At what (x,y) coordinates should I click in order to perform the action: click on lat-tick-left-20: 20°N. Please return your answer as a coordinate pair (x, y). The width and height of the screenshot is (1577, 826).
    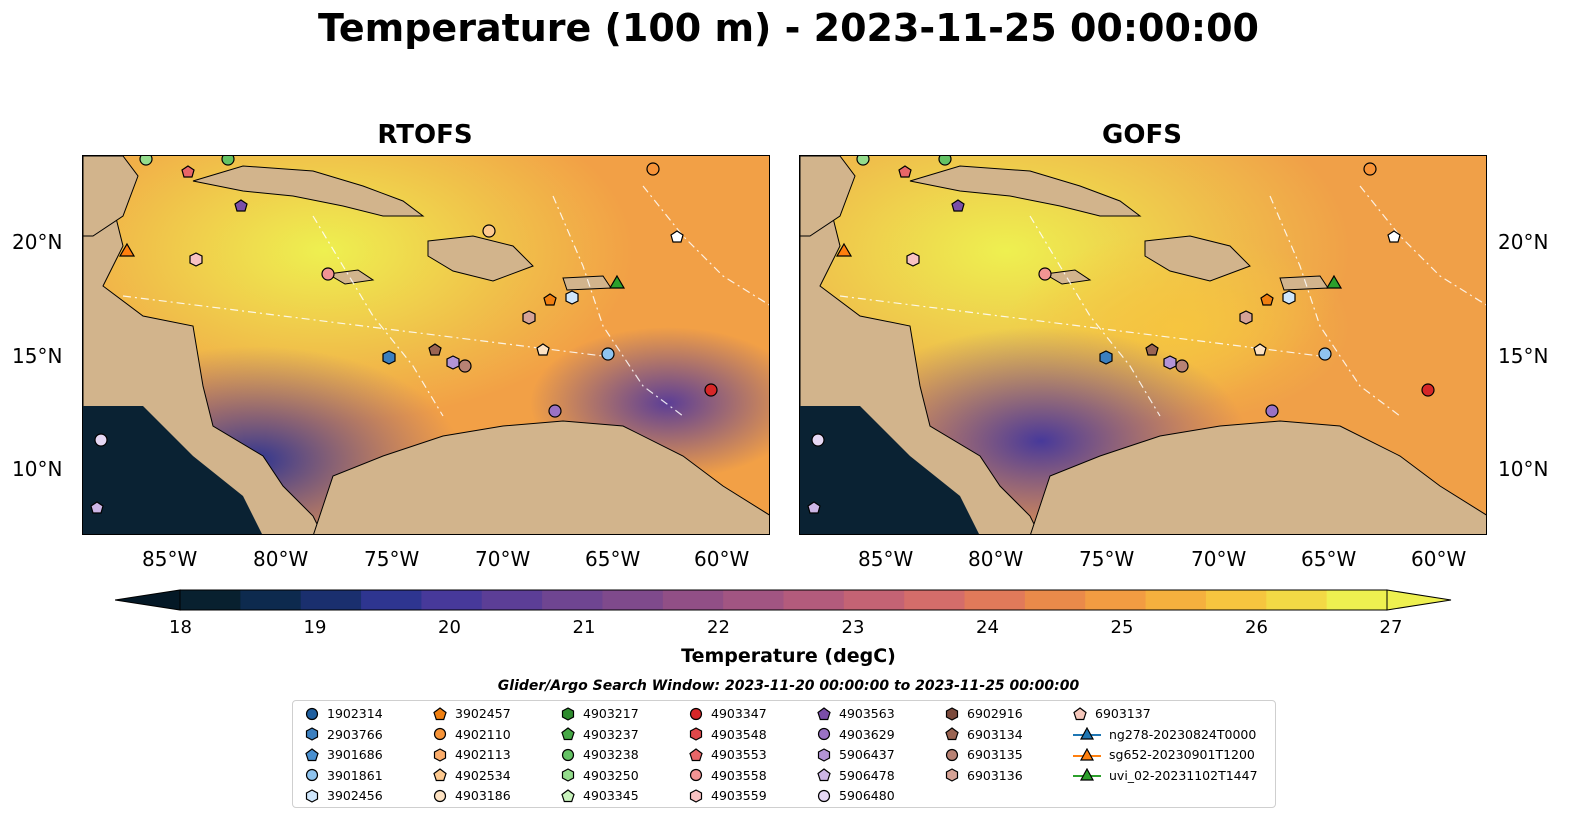
    Looking at the image, I should click on (37, 242).